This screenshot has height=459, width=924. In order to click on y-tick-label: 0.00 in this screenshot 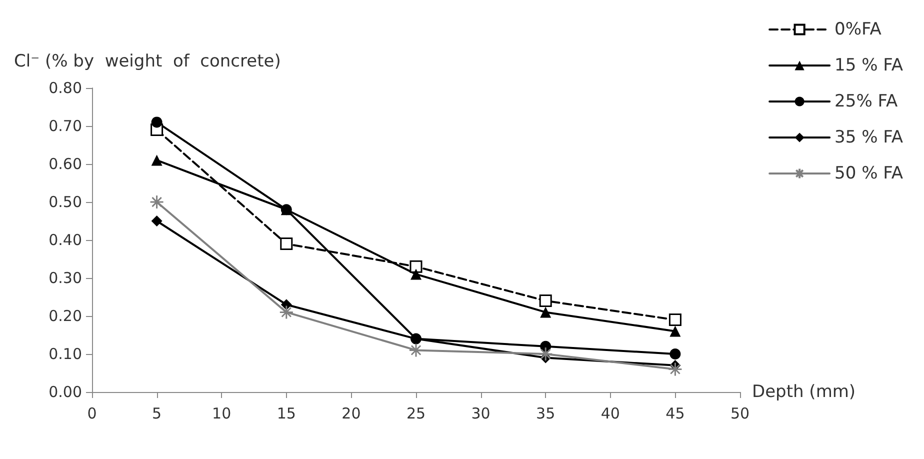, I will do `click(65, 392)`.